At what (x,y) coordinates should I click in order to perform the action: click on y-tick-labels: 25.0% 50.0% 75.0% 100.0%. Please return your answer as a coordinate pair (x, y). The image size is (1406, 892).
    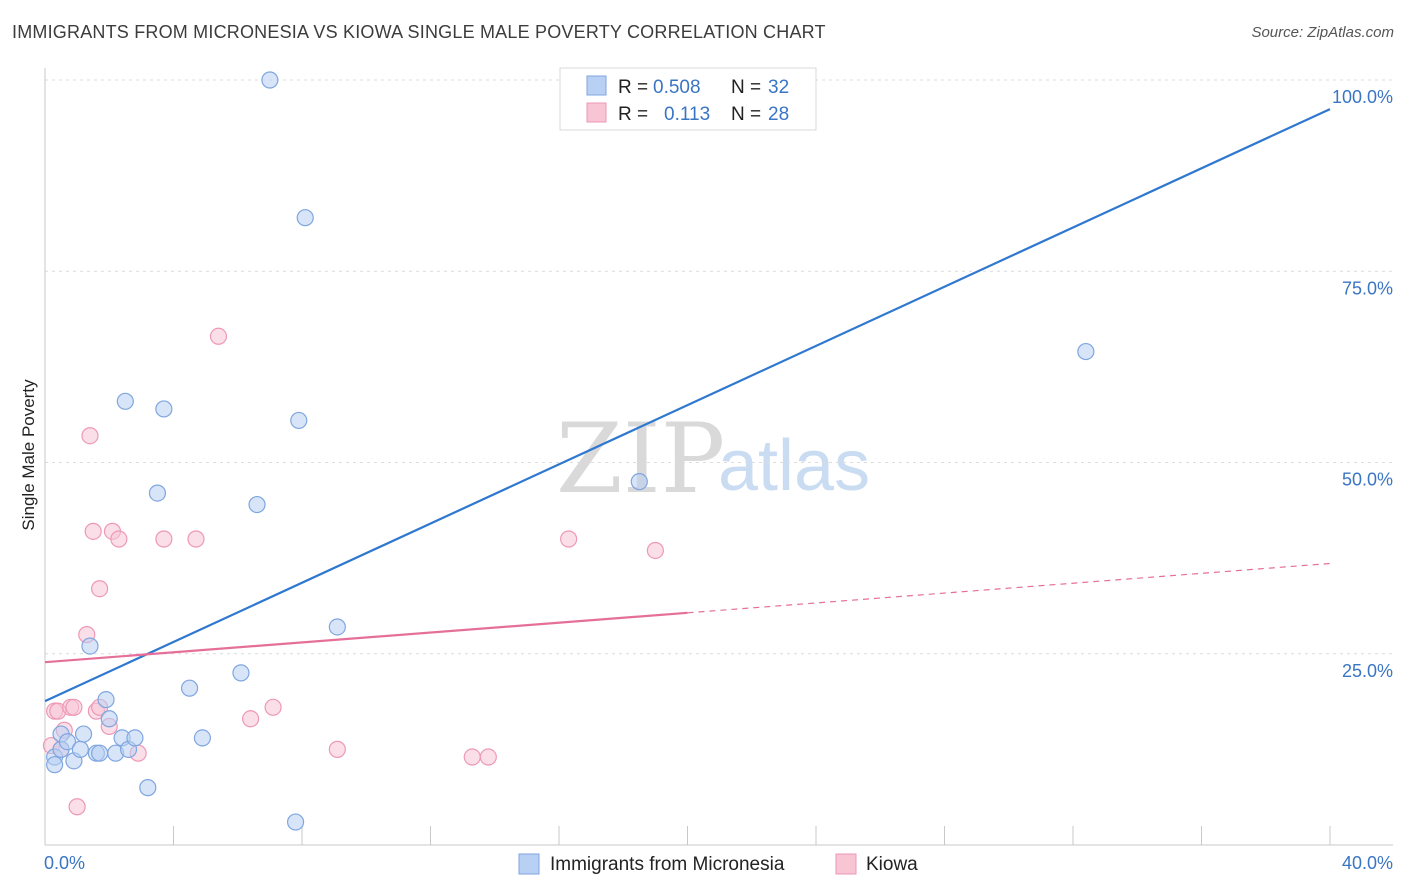
    Looking at the image, I should click on (1362, 384).